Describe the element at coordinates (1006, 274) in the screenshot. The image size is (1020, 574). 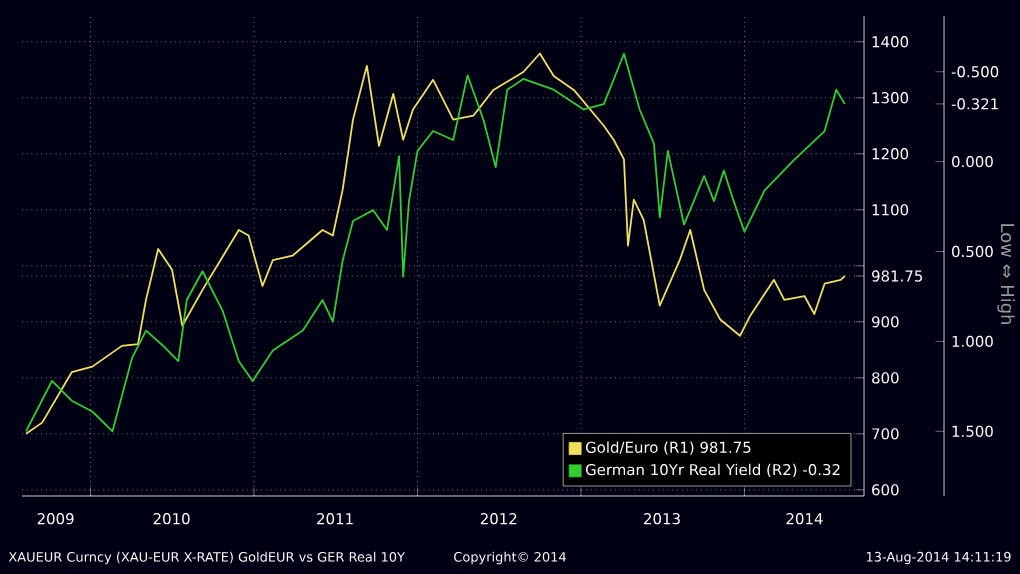
I see `y2-axis-title: Low ⇔ High` at that location.